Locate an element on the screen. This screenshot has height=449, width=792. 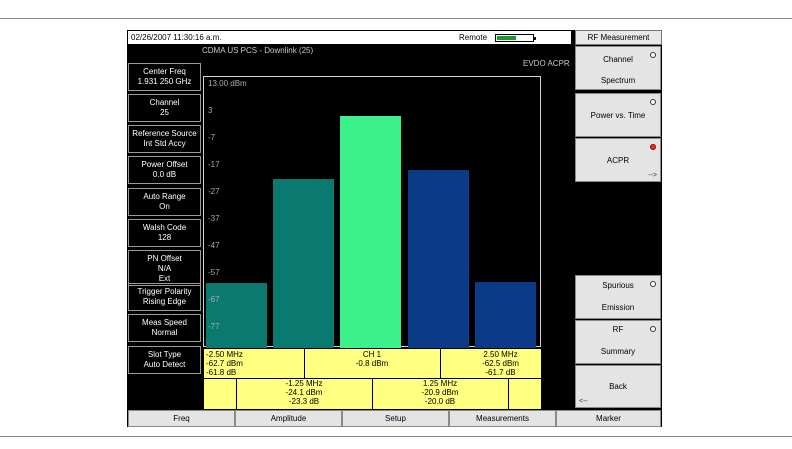
param-value: Auto Detect is located at coordinates (164, 364).